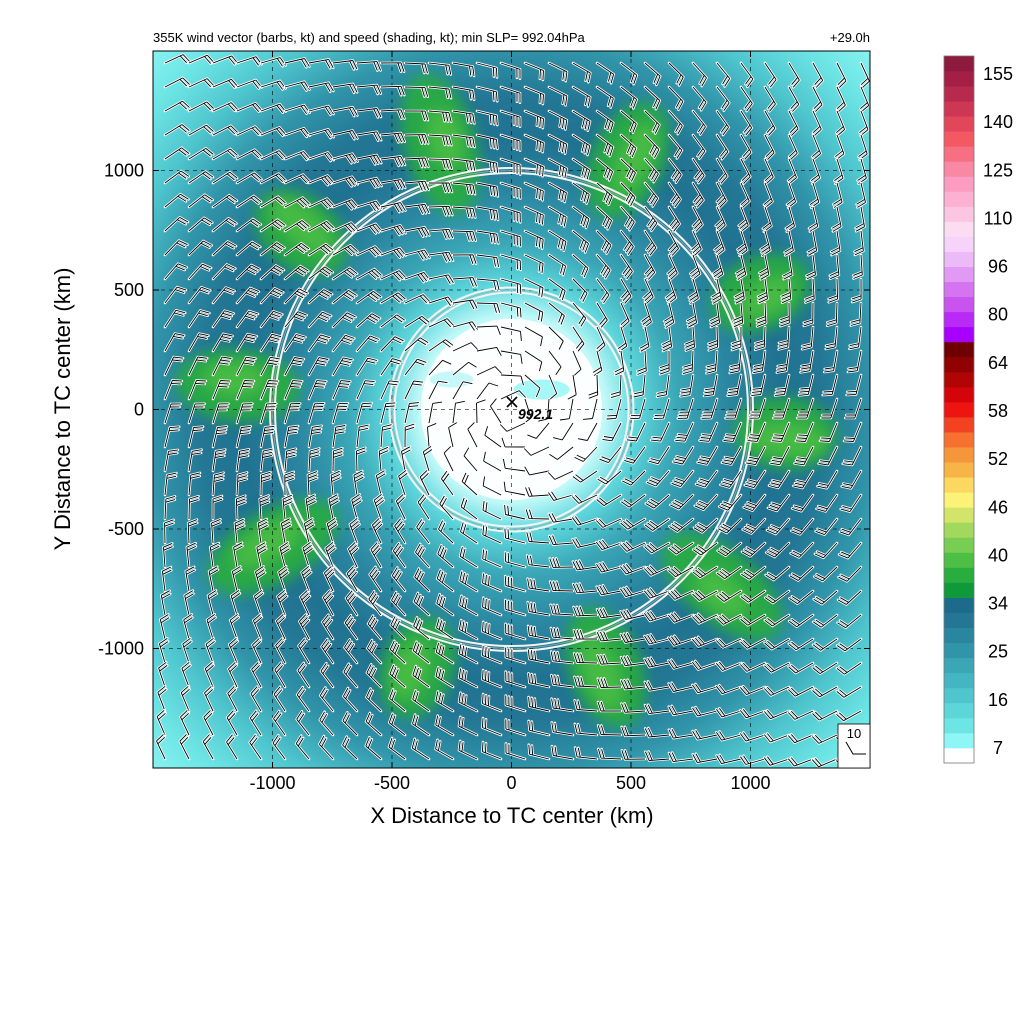 This screenshot has height=1024, width=1024. Describe the element at coordinates (788, 439) in the screenshot. I see `gale-patch-core` at that location.